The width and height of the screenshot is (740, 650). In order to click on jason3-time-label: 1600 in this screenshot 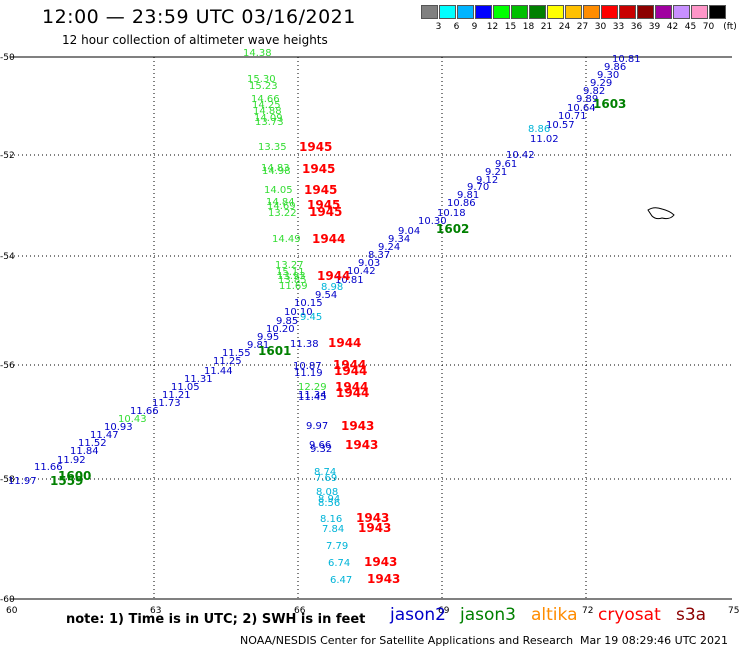, I will do `click(74, 476)`.